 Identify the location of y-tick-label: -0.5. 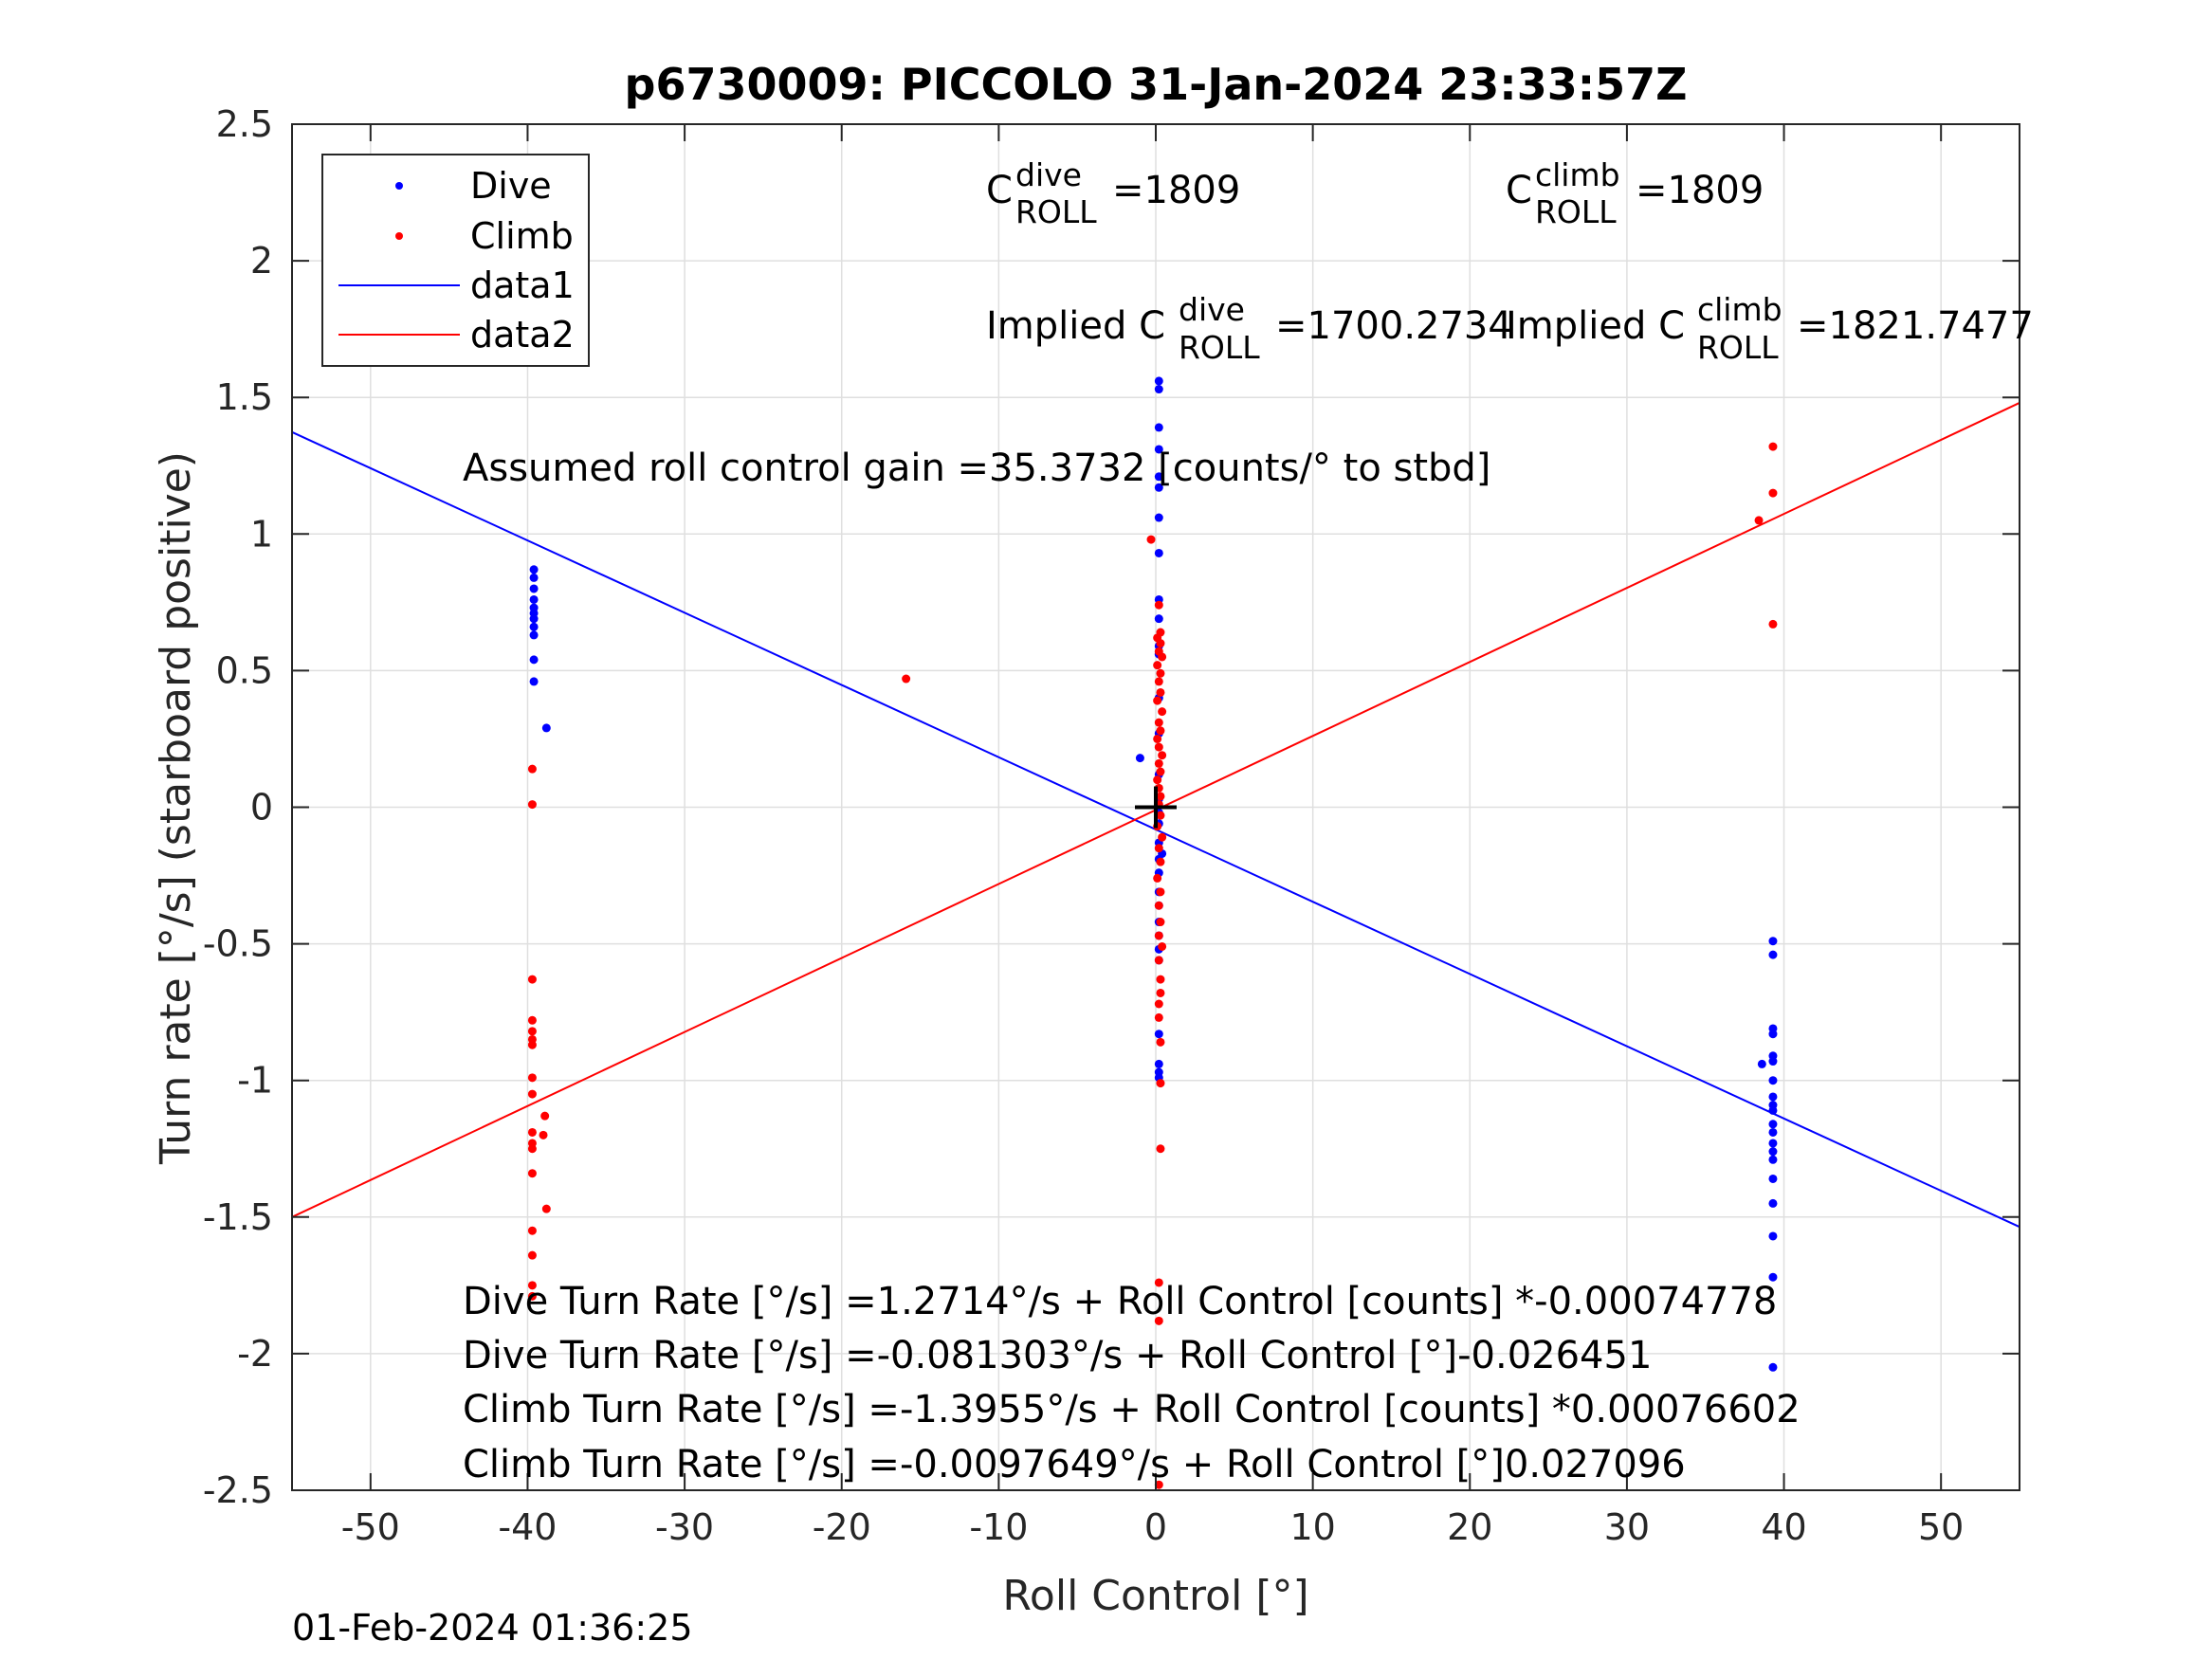
(238, 944).